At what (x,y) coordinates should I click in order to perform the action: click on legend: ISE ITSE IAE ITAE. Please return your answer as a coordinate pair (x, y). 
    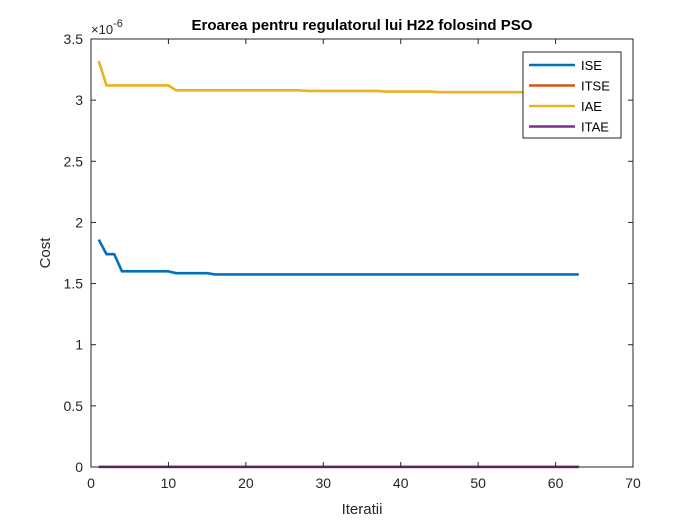
    Looking at the image, I should click on (572, 95).